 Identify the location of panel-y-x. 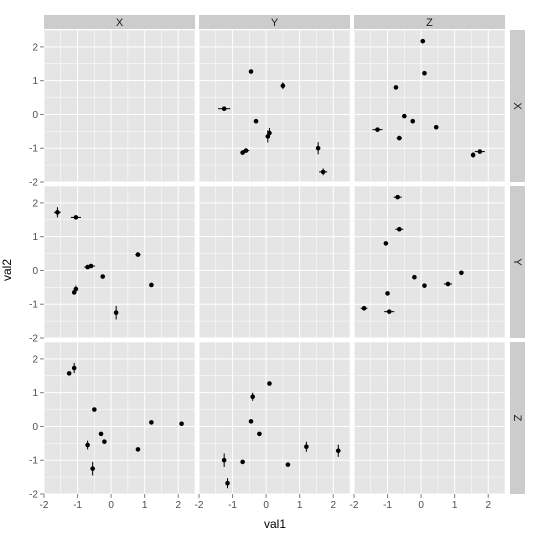
(119, 262).